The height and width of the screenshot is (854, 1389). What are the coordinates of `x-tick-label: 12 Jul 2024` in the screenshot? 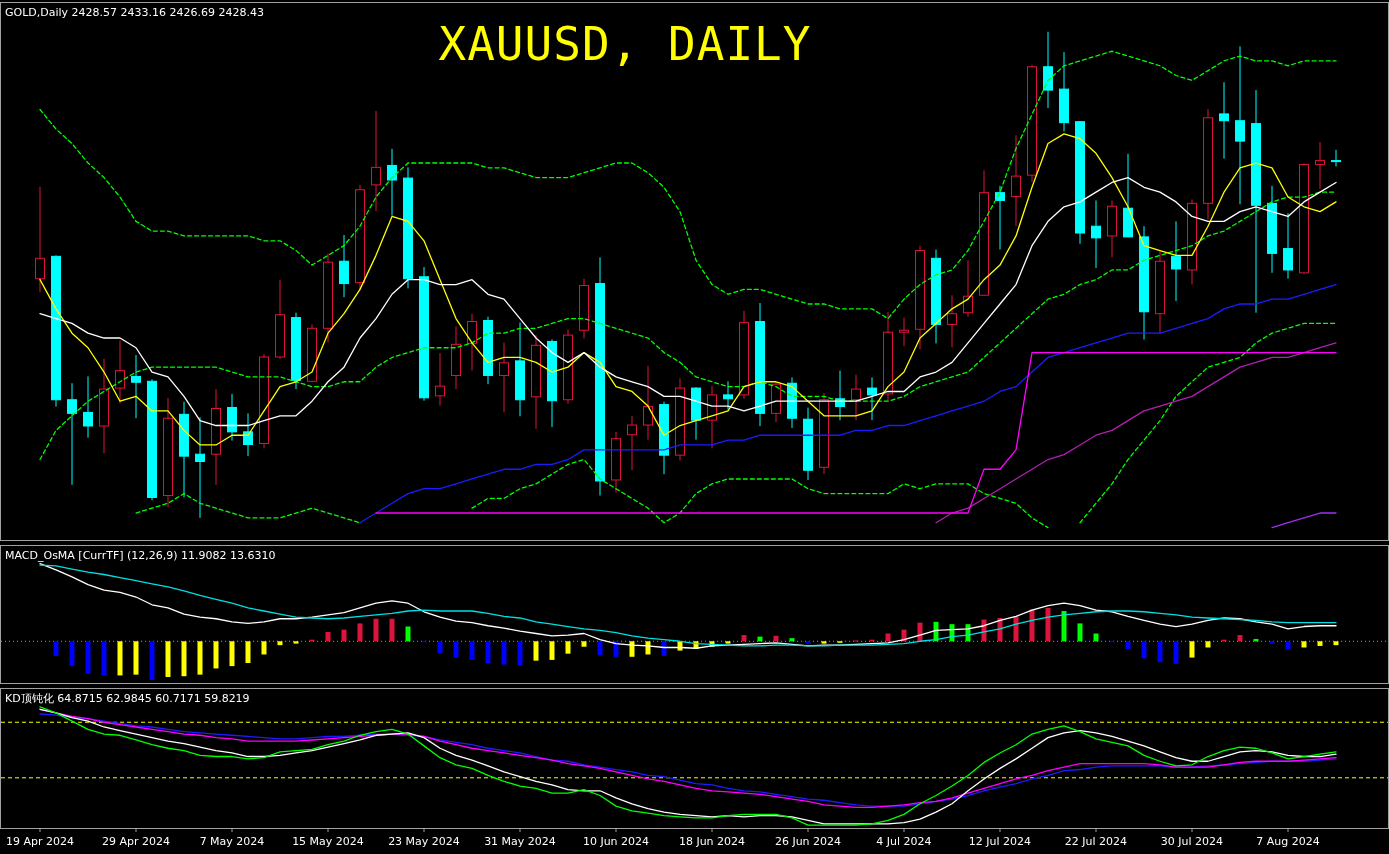 It's located at (1000, 841).